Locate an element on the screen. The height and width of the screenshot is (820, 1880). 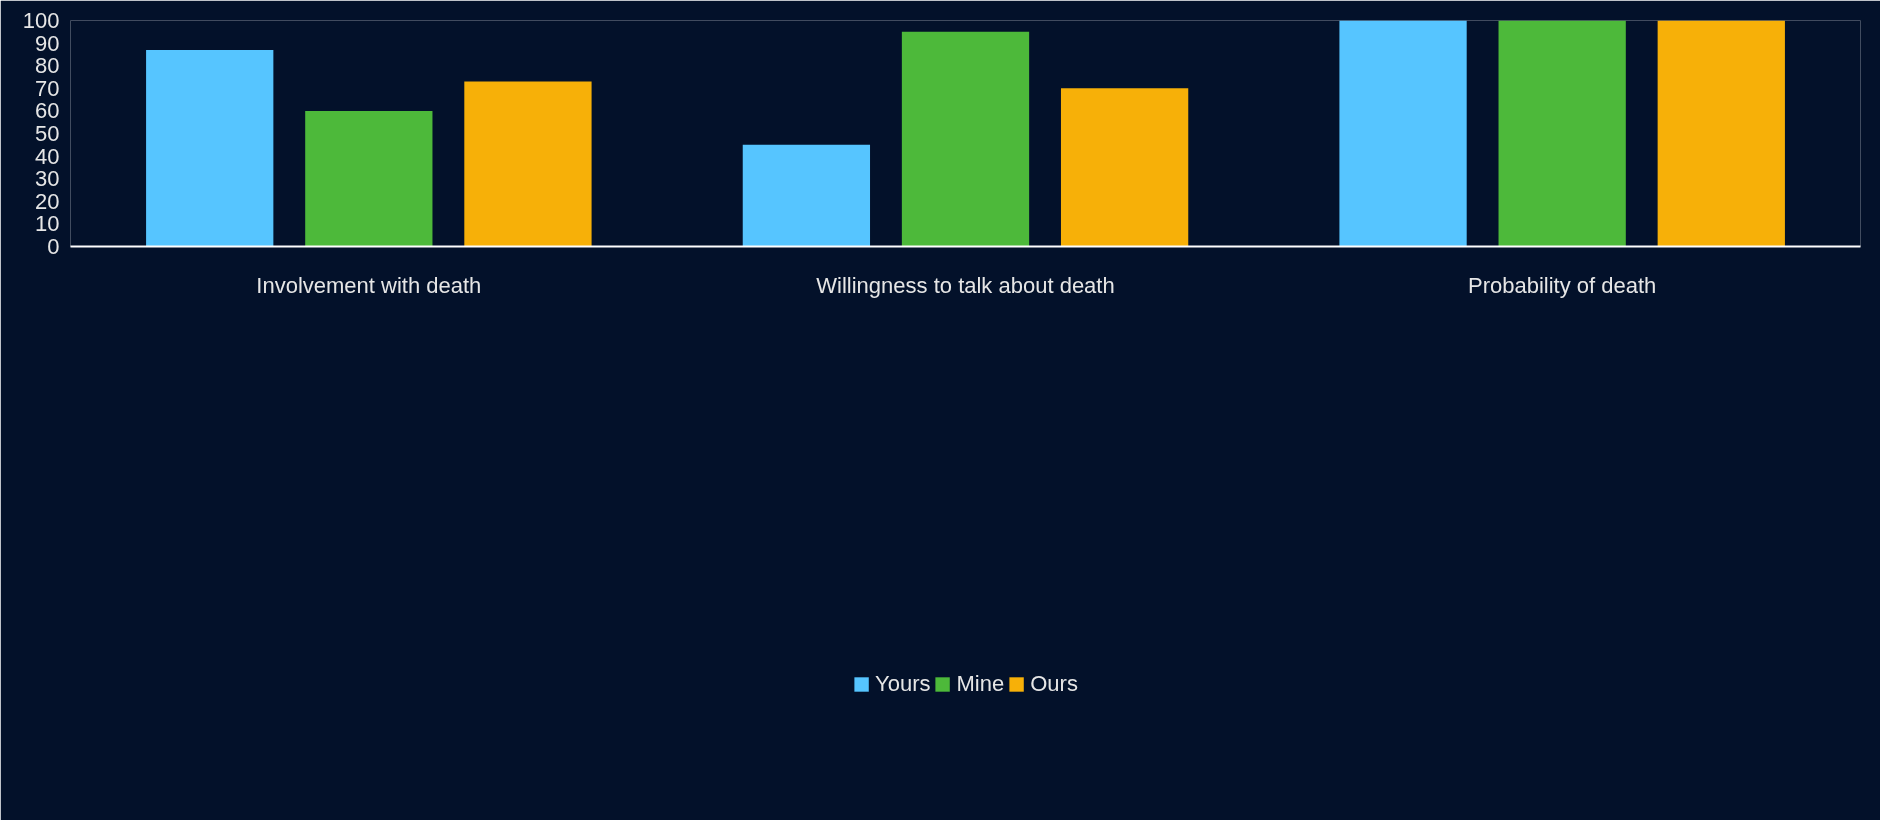
y-tick-label: 100 is located at coordinates (41, 20).